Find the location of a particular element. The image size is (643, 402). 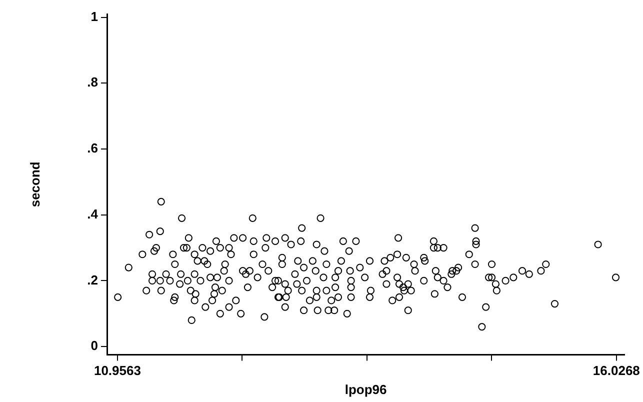

y-tick-label: .2 is located at coordinates (92, 280).